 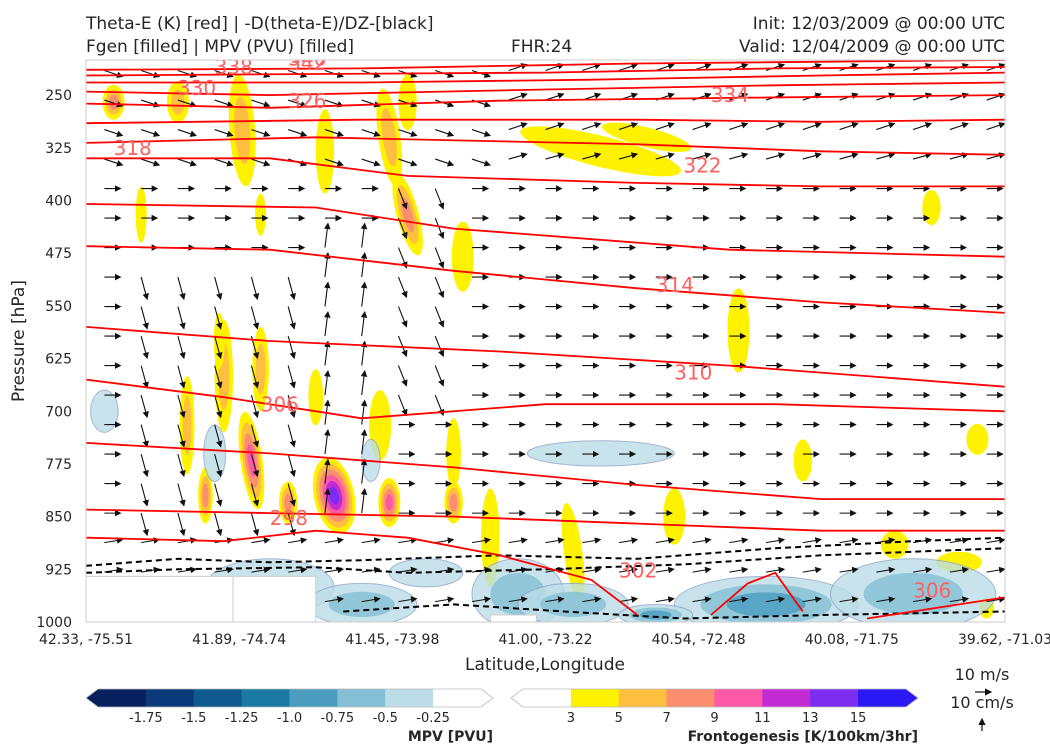 What do you see at coordinates (545, 560) in the screenshot?
I see `stability-contour` at bounding box center [545, 560].